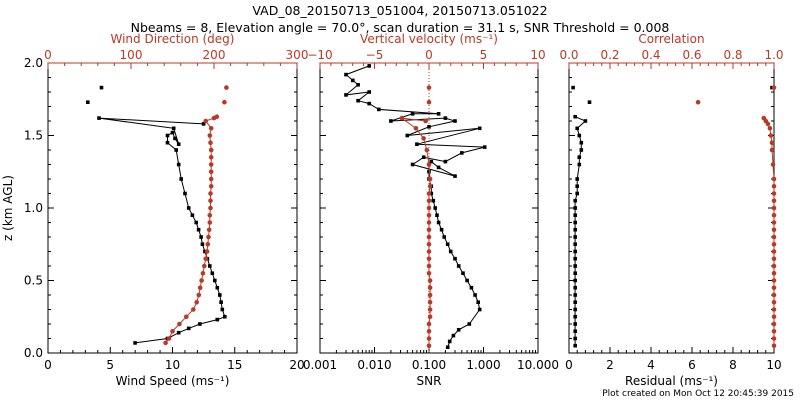  What do you see at coordinates (429, 39) in the screenshot?
I see `top-axis-label: Vertical velocity (ms⁻¹)` at bounding box center [429, 39].